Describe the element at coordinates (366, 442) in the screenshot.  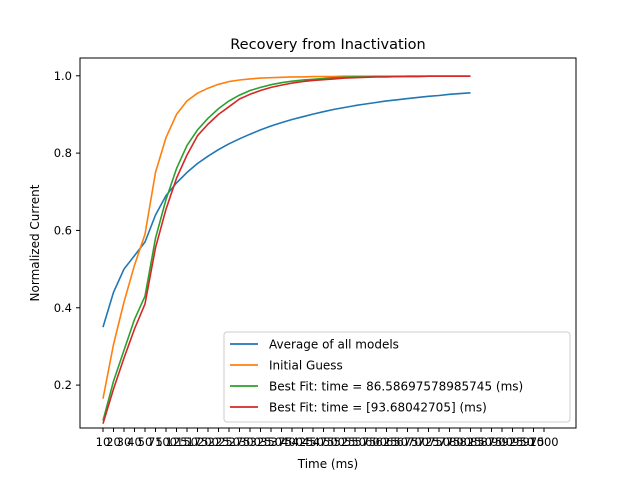
I see `x-tick-label: 575` at that location.